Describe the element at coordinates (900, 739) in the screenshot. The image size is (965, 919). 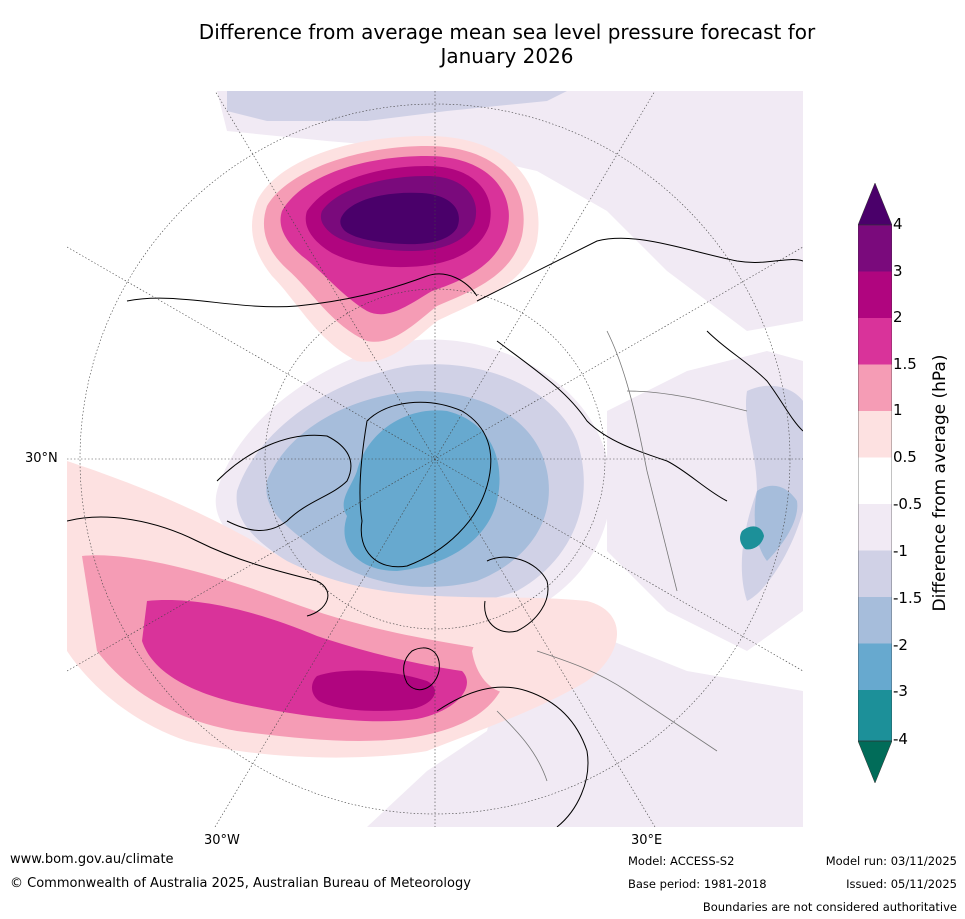
I see `colorbar-tick: -4` at that location.